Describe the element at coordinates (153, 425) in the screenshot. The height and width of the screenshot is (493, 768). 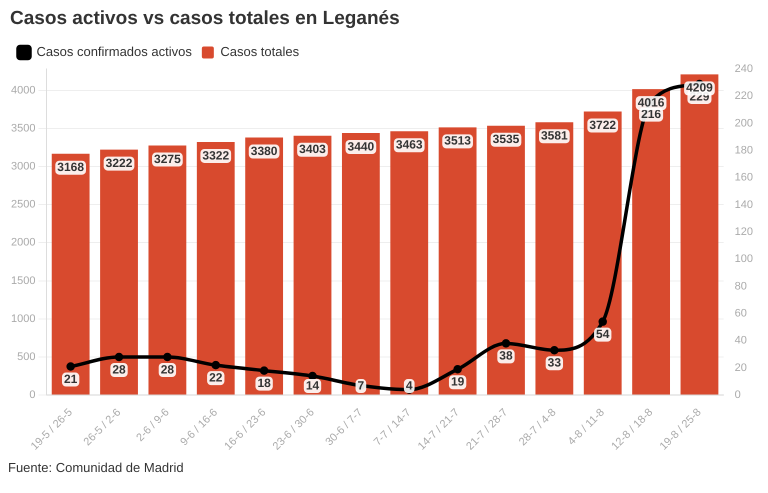
I see `x-tick-label: 2-6 / 9-6` at that location.